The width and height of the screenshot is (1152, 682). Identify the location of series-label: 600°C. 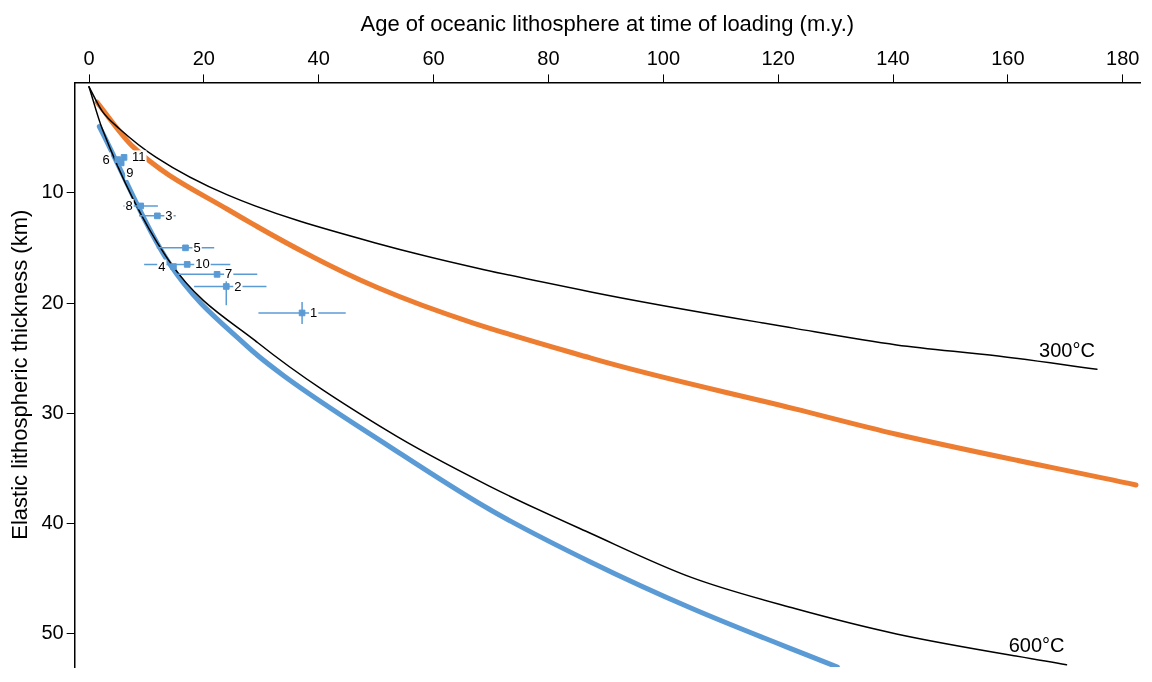
(1036, 645).